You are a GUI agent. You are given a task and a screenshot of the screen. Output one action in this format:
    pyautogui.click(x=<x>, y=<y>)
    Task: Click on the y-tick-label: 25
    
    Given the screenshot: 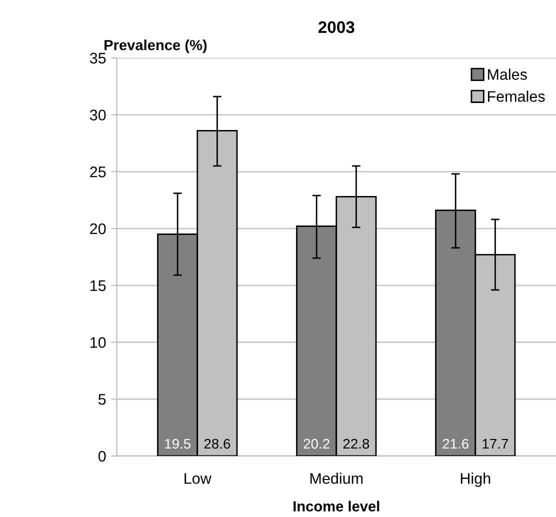 What is the action you would take?
    pyautogui.click(x=98, y=172)
    